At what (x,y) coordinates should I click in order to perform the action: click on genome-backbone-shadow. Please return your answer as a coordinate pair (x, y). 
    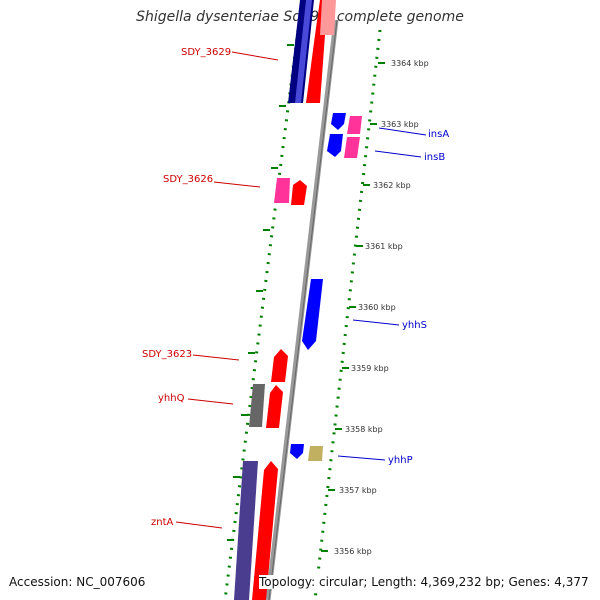
    Looking at the image, I should click on (303, 309).